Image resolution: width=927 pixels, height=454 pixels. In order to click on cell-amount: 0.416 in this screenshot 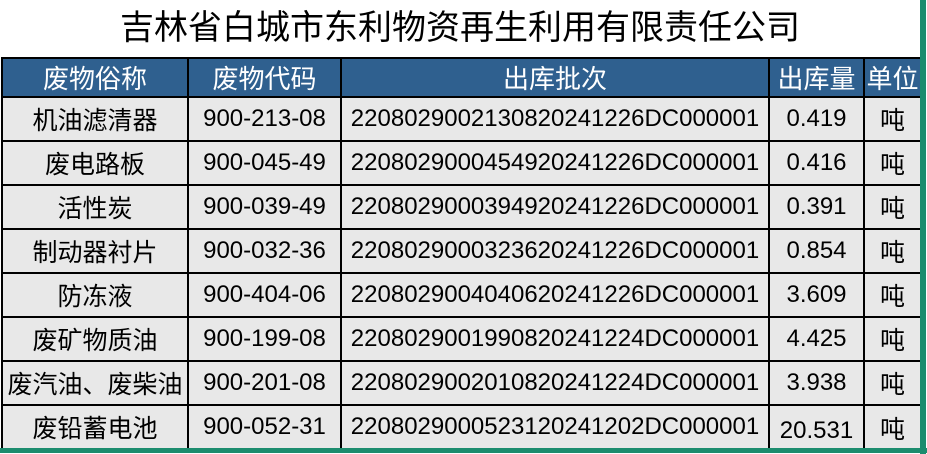, I will do `click(816, 163)`.